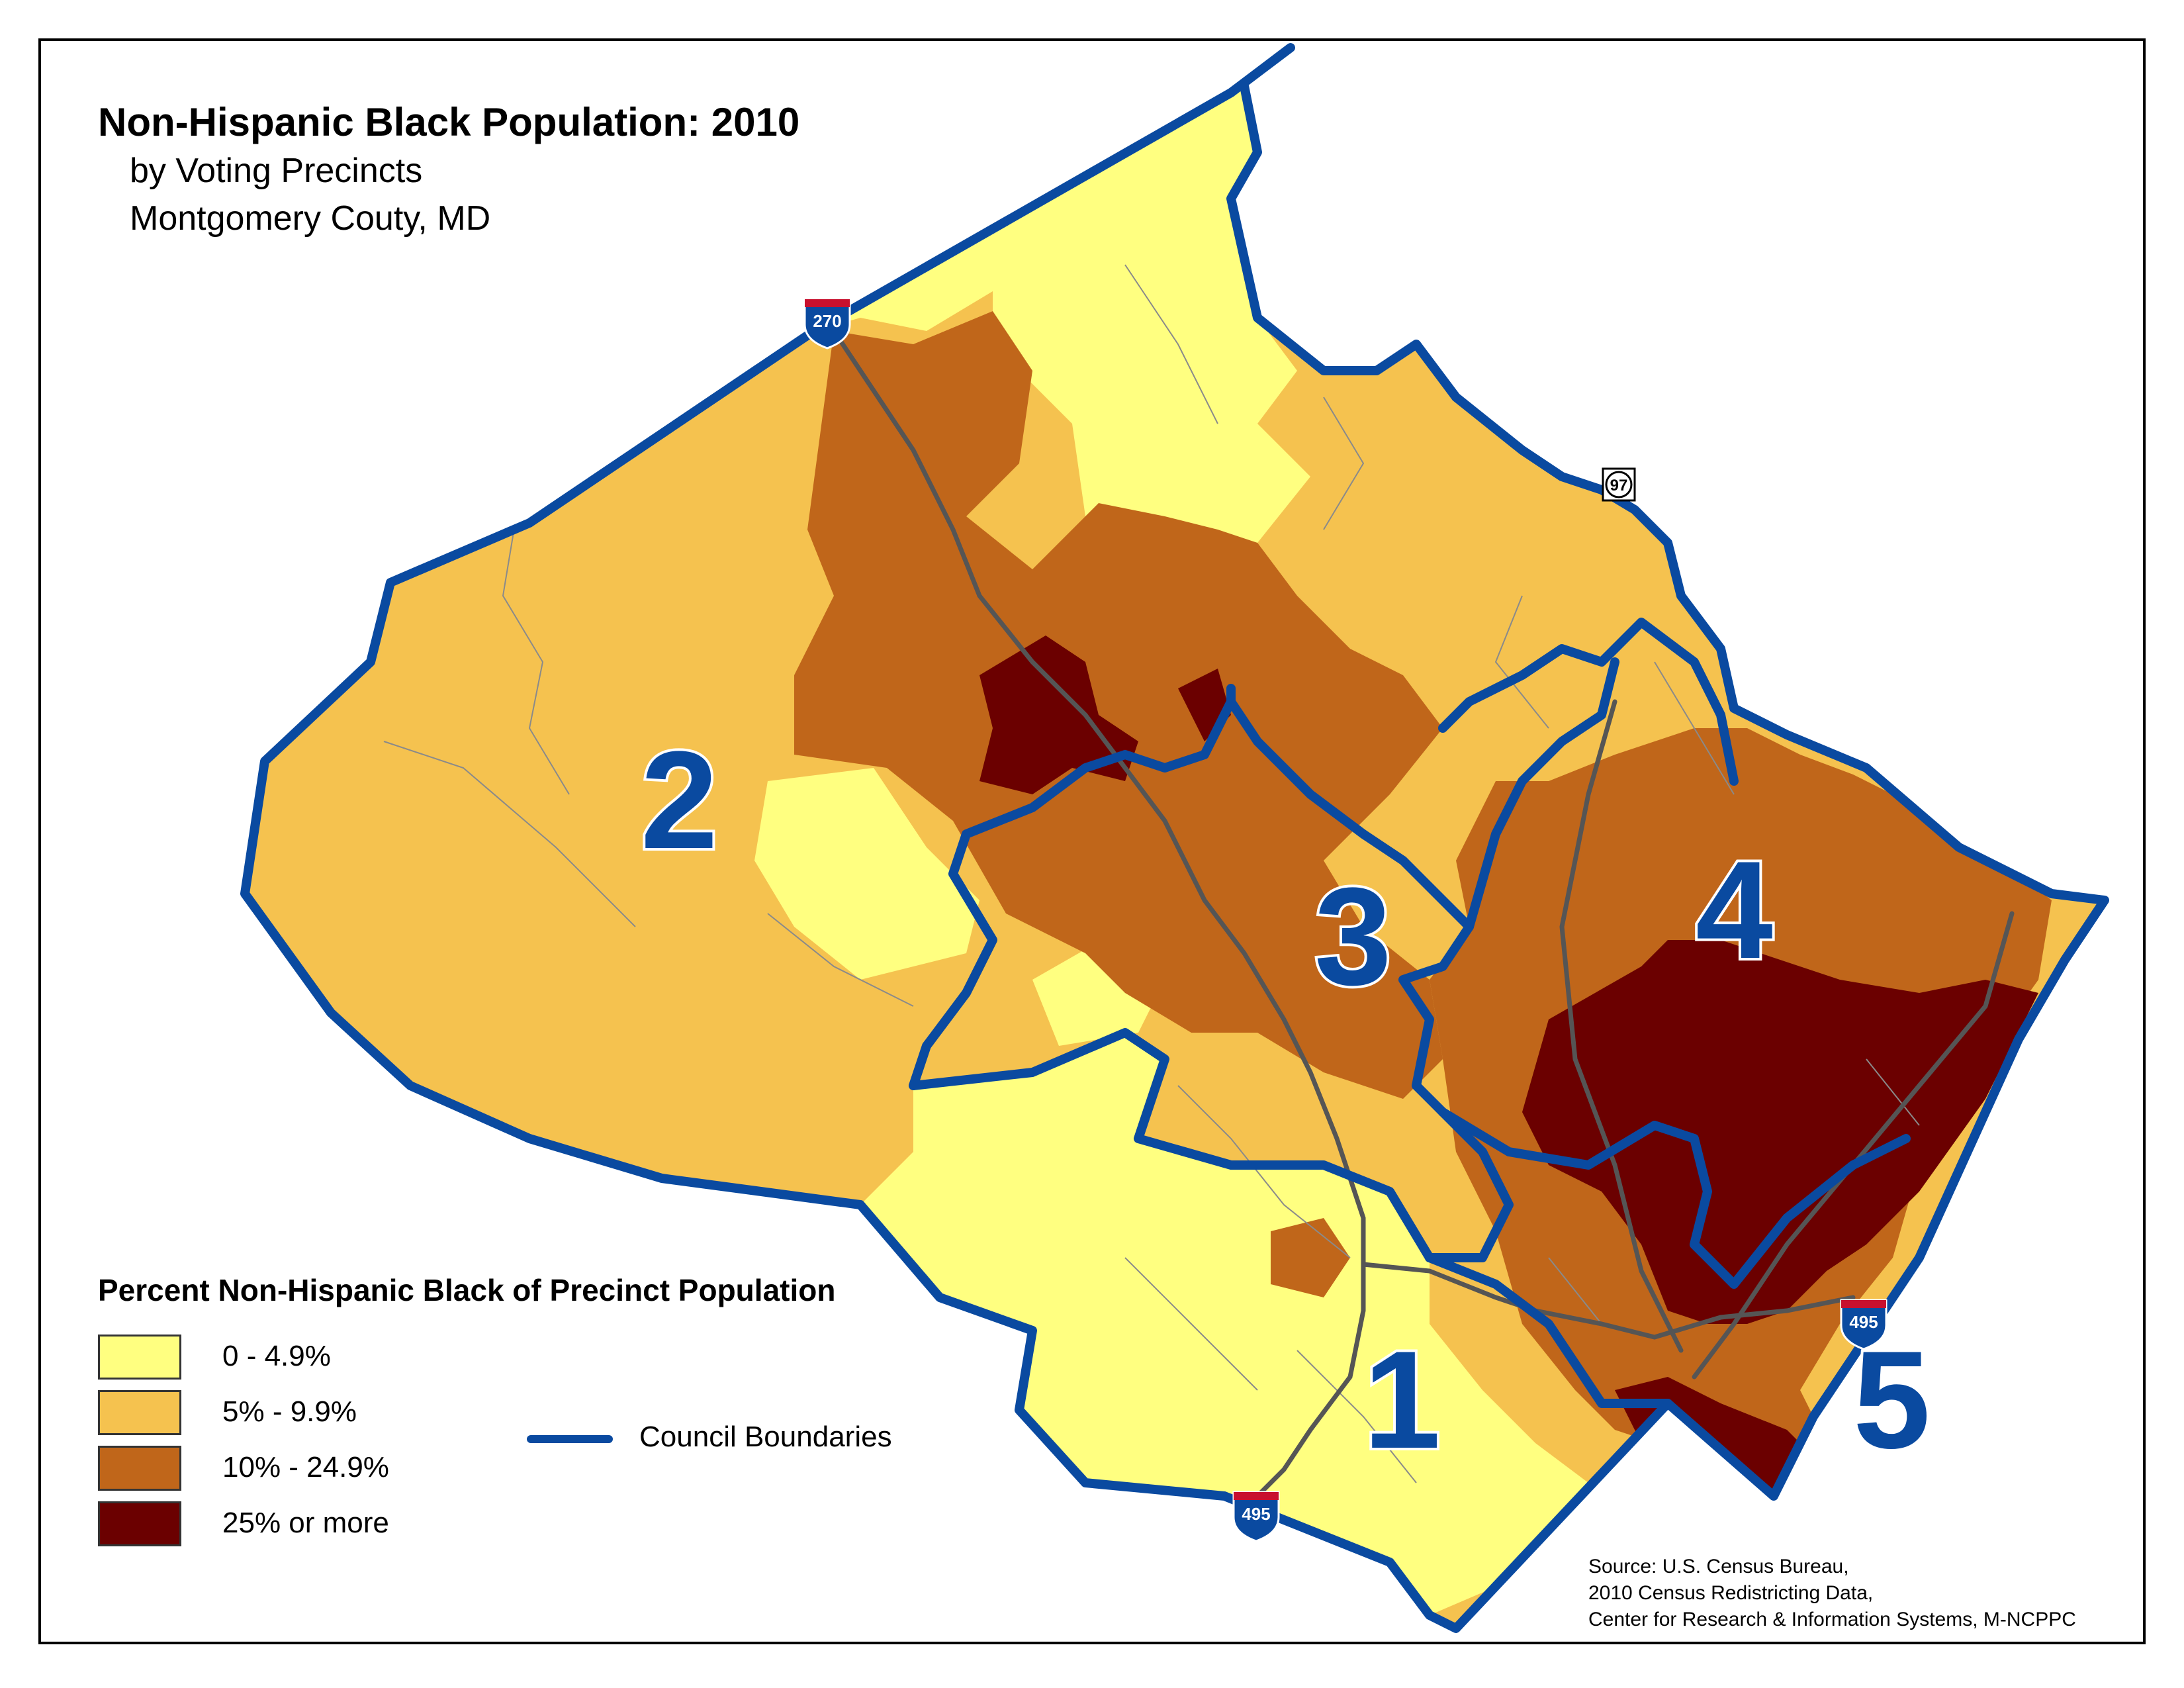 The height and width of the screenshot is (1688, 2184). Describe the element at coordinates (139, 1412) in the screenshot. I see `legend-swatch-5-9.9` at that location.